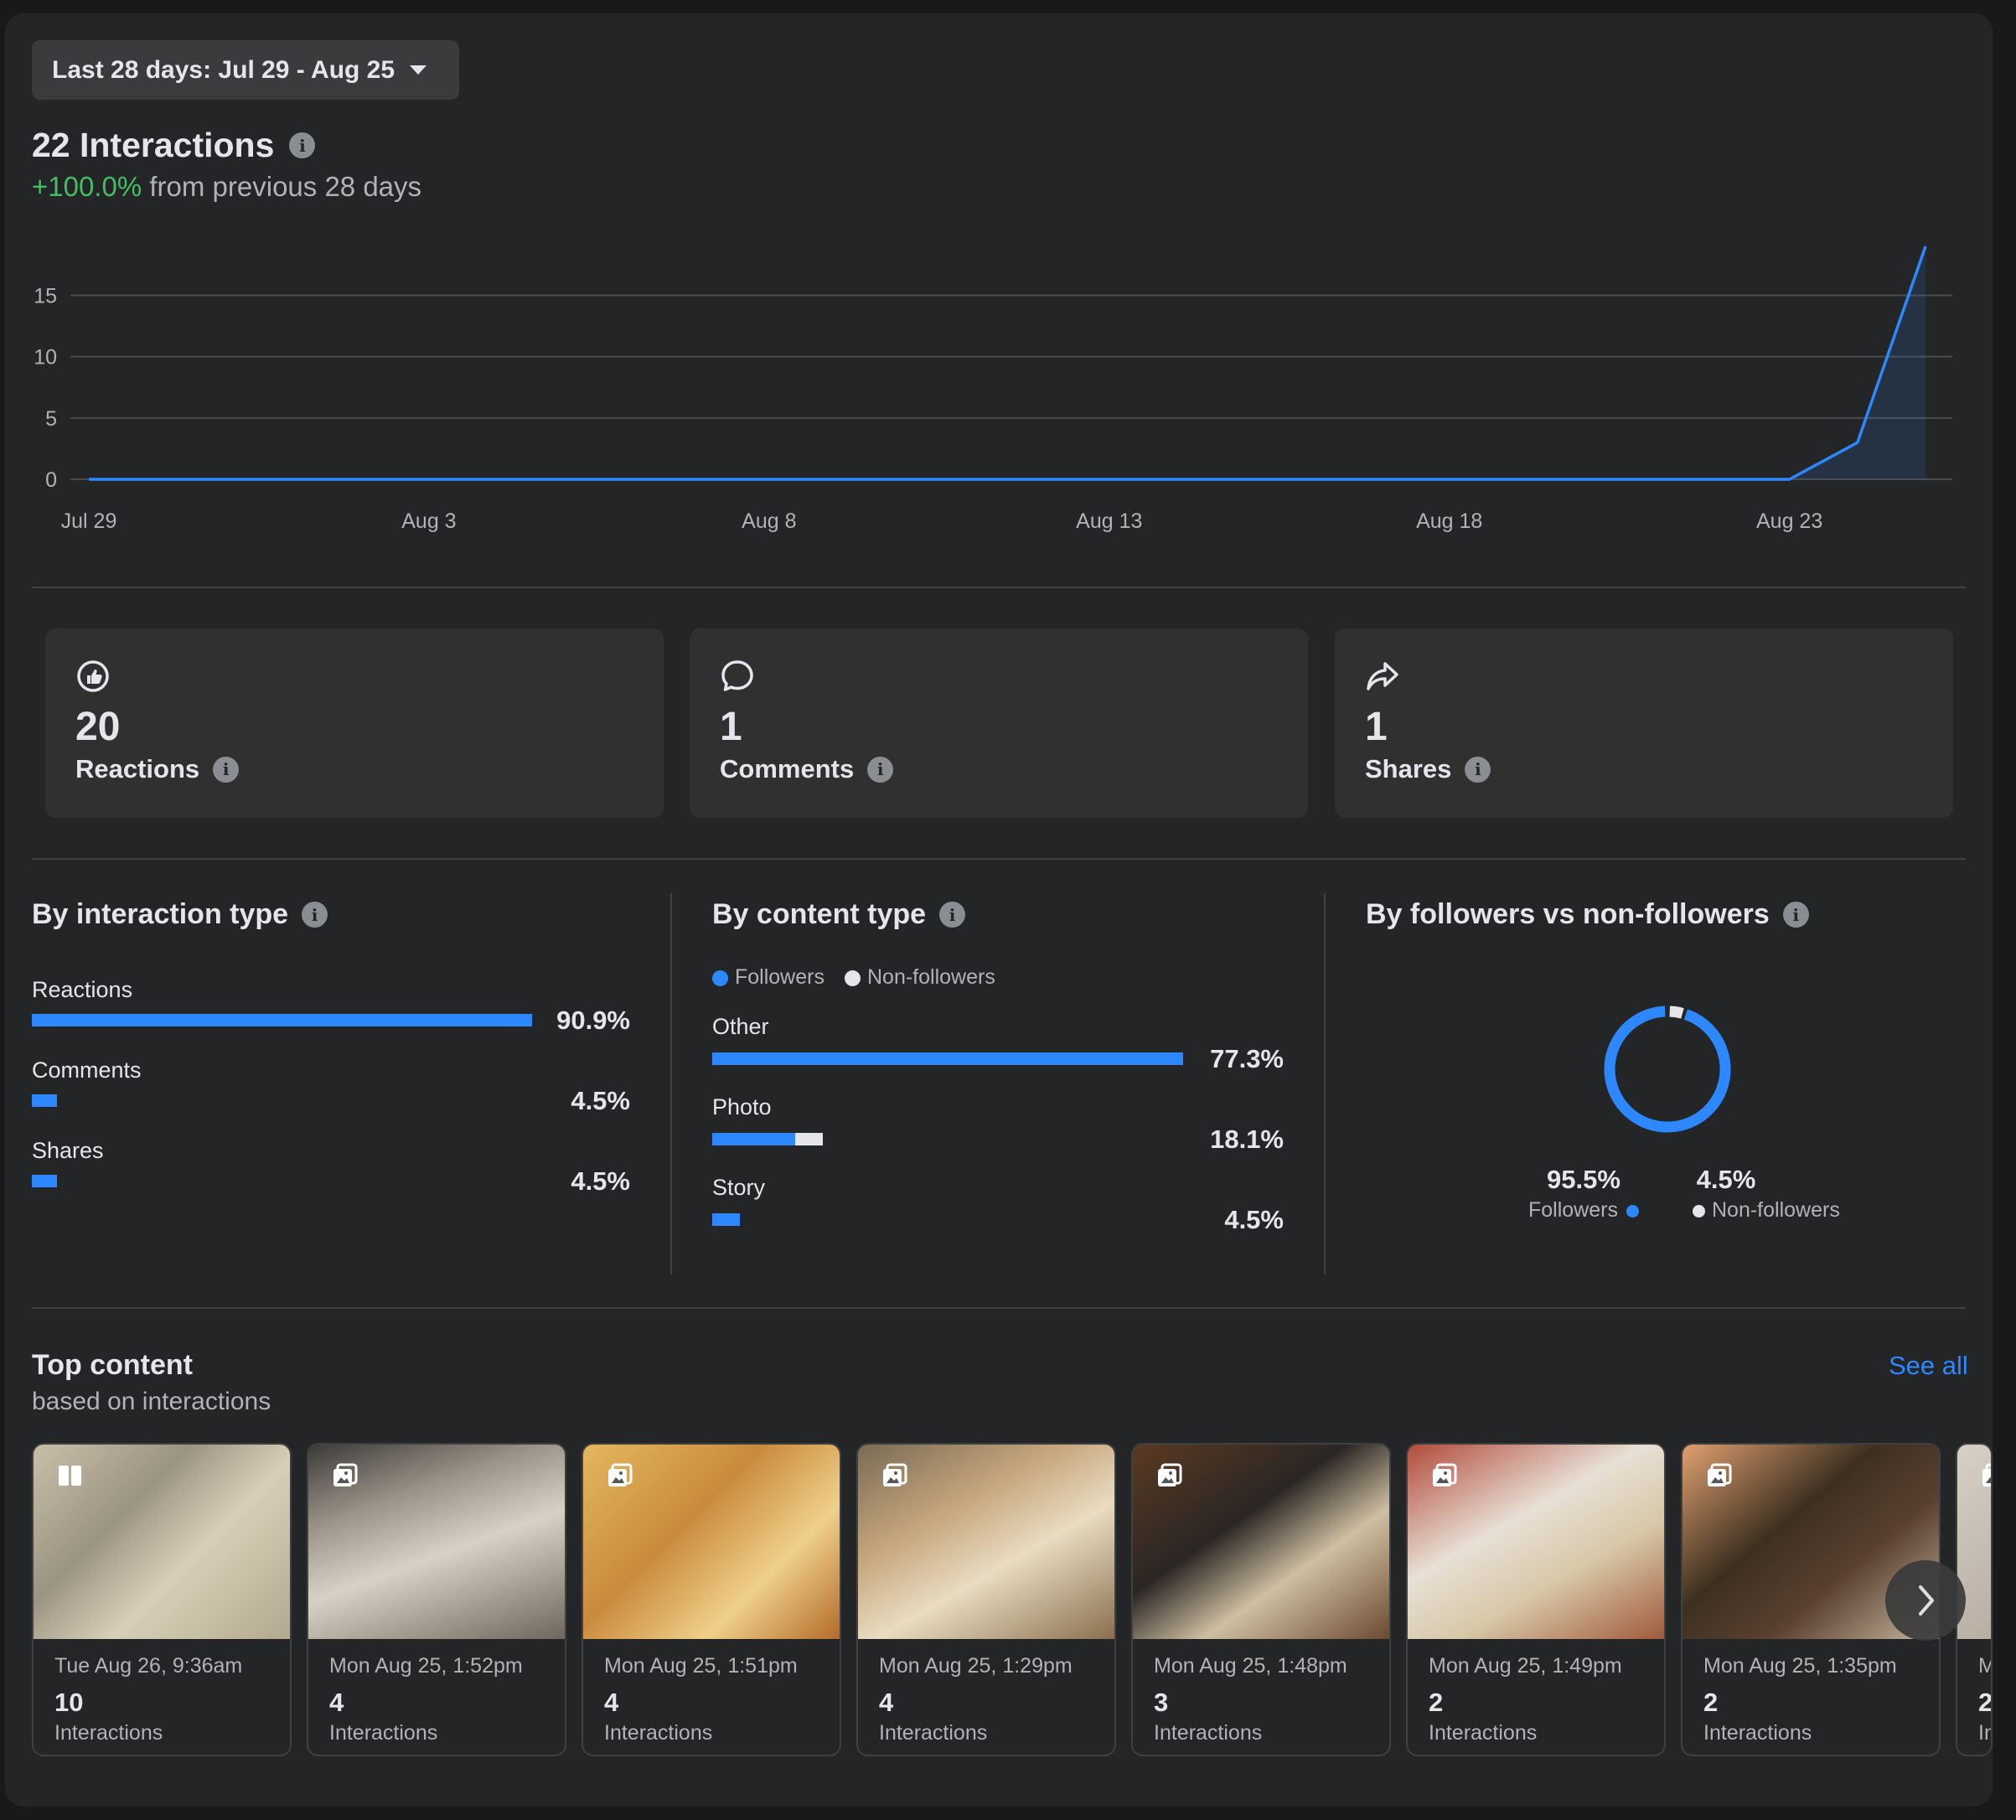 The width and height of the screenshot is (2016, 1820). What do you see at coordinates (1254, 1219) in the screenshot?
I see `content-row-pct: 4.5%` at bounding box center [1254, 1219].